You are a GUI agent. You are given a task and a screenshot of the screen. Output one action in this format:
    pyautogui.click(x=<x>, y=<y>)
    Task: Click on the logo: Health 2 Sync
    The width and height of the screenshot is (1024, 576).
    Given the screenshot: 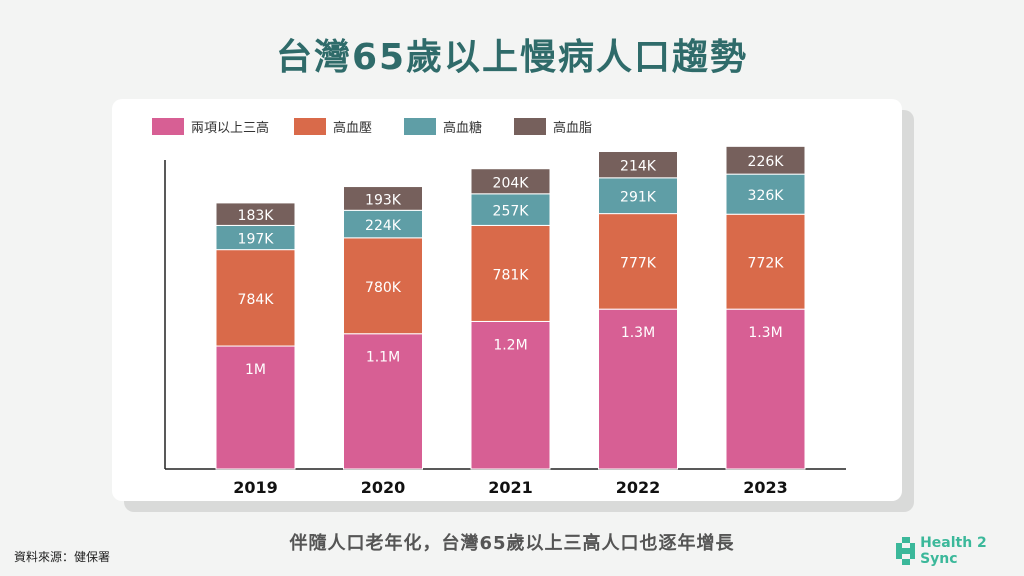 What is the action you would take?
    pyautogui.click(x=960, y=551)
    